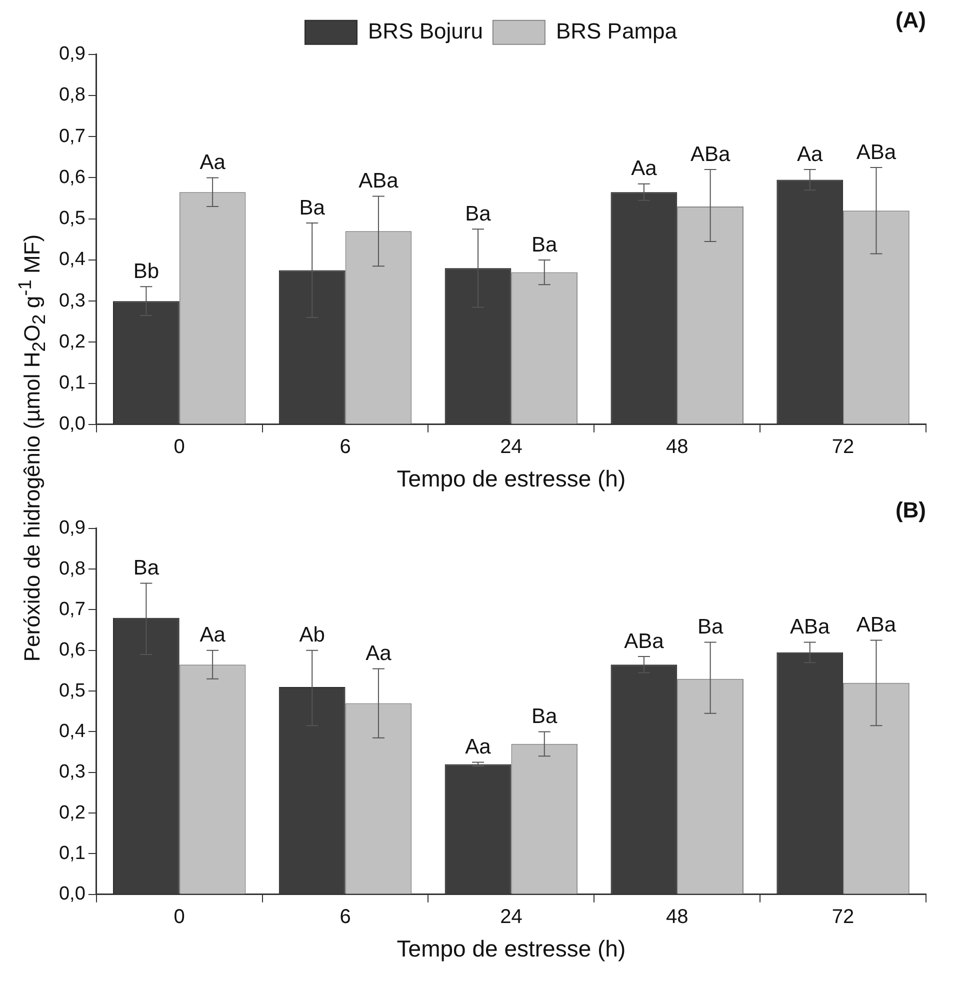 This screenshot has width=958, height=985. What do you see at coordinates (617, 31) in the screenshot?
I see `legend-label: BRS Pampa` at bounding box center [617, 31].